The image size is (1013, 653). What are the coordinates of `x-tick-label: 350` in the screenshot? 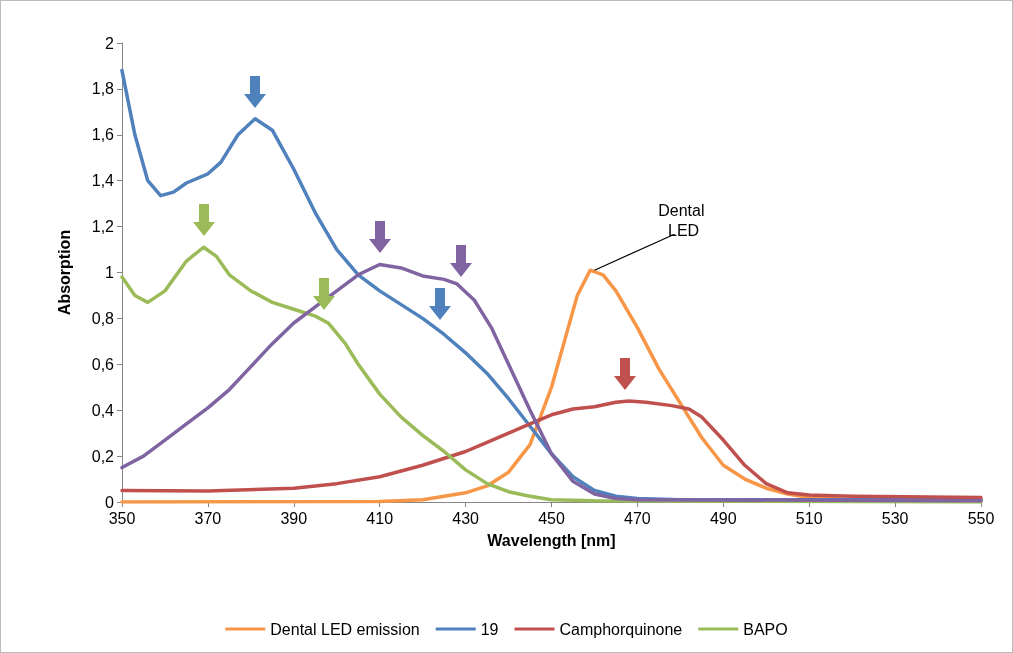 It's located at (122, 518).